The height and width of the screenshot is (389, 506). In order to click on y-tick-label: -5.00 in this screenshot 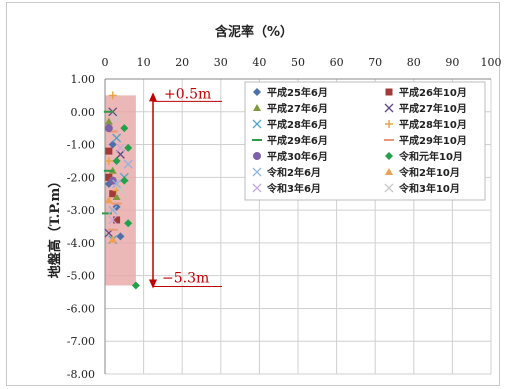, I will do `click(81, 276)`.